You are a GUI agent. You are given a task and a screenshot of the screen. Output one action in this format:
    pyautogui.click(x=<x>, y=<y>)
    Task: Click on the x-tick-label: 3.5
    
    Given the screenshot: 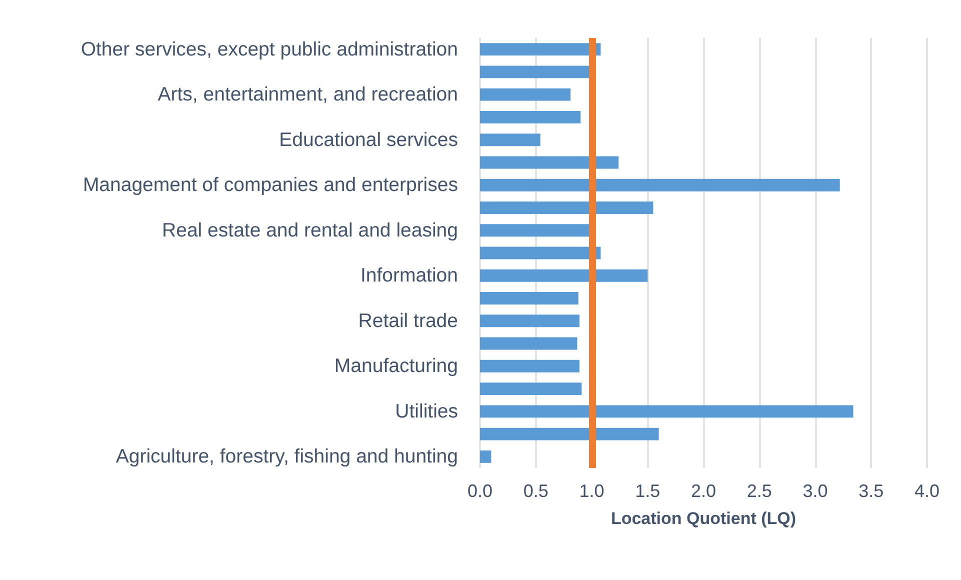 What is the action you would take?
    pyautogui.click(x=871, y=491)
    